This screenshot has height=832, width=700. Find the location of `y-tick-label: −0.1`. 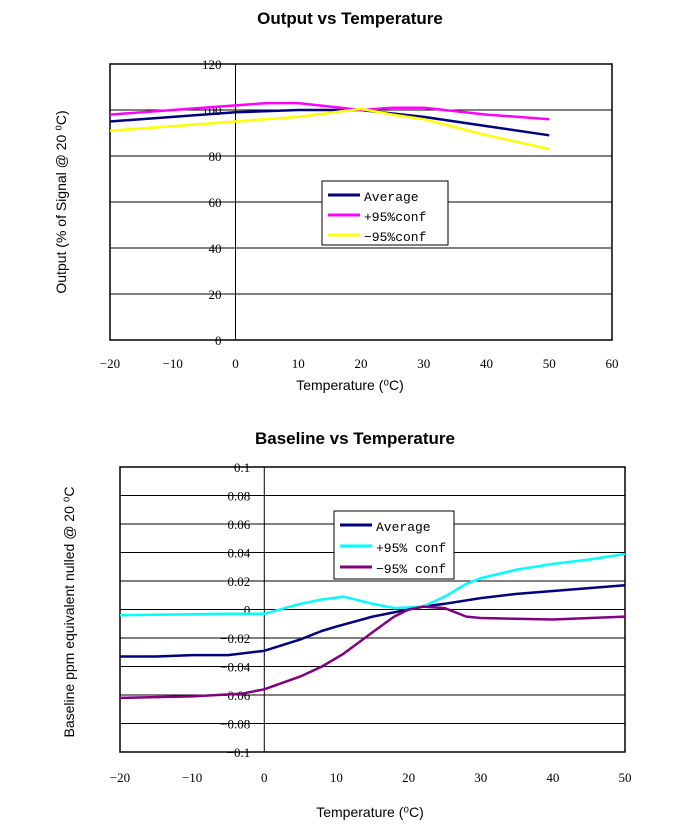

y-tick-label: −0.1 is located at coordinates (239, 752).